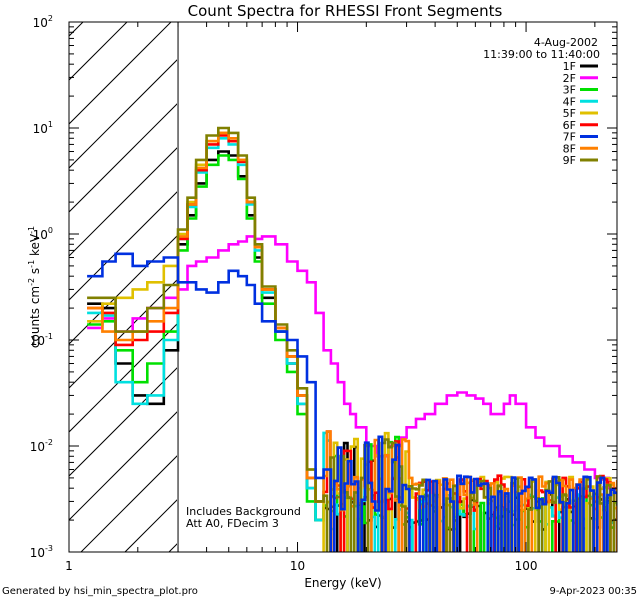 The image size is (640, 600). I want to click on y-axis-label: counts cm-2 s-1 keV-1, so click(34, 287).